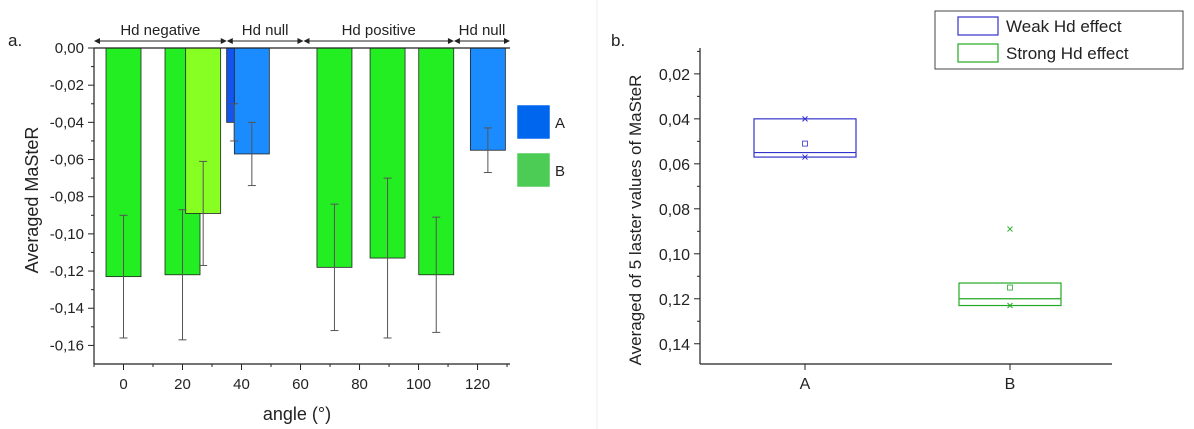  What do you see at coordinates (1067, 53) in the screenshot?
I see `legend-label: Strong Hd effect` at bounding box center [1067, 53].